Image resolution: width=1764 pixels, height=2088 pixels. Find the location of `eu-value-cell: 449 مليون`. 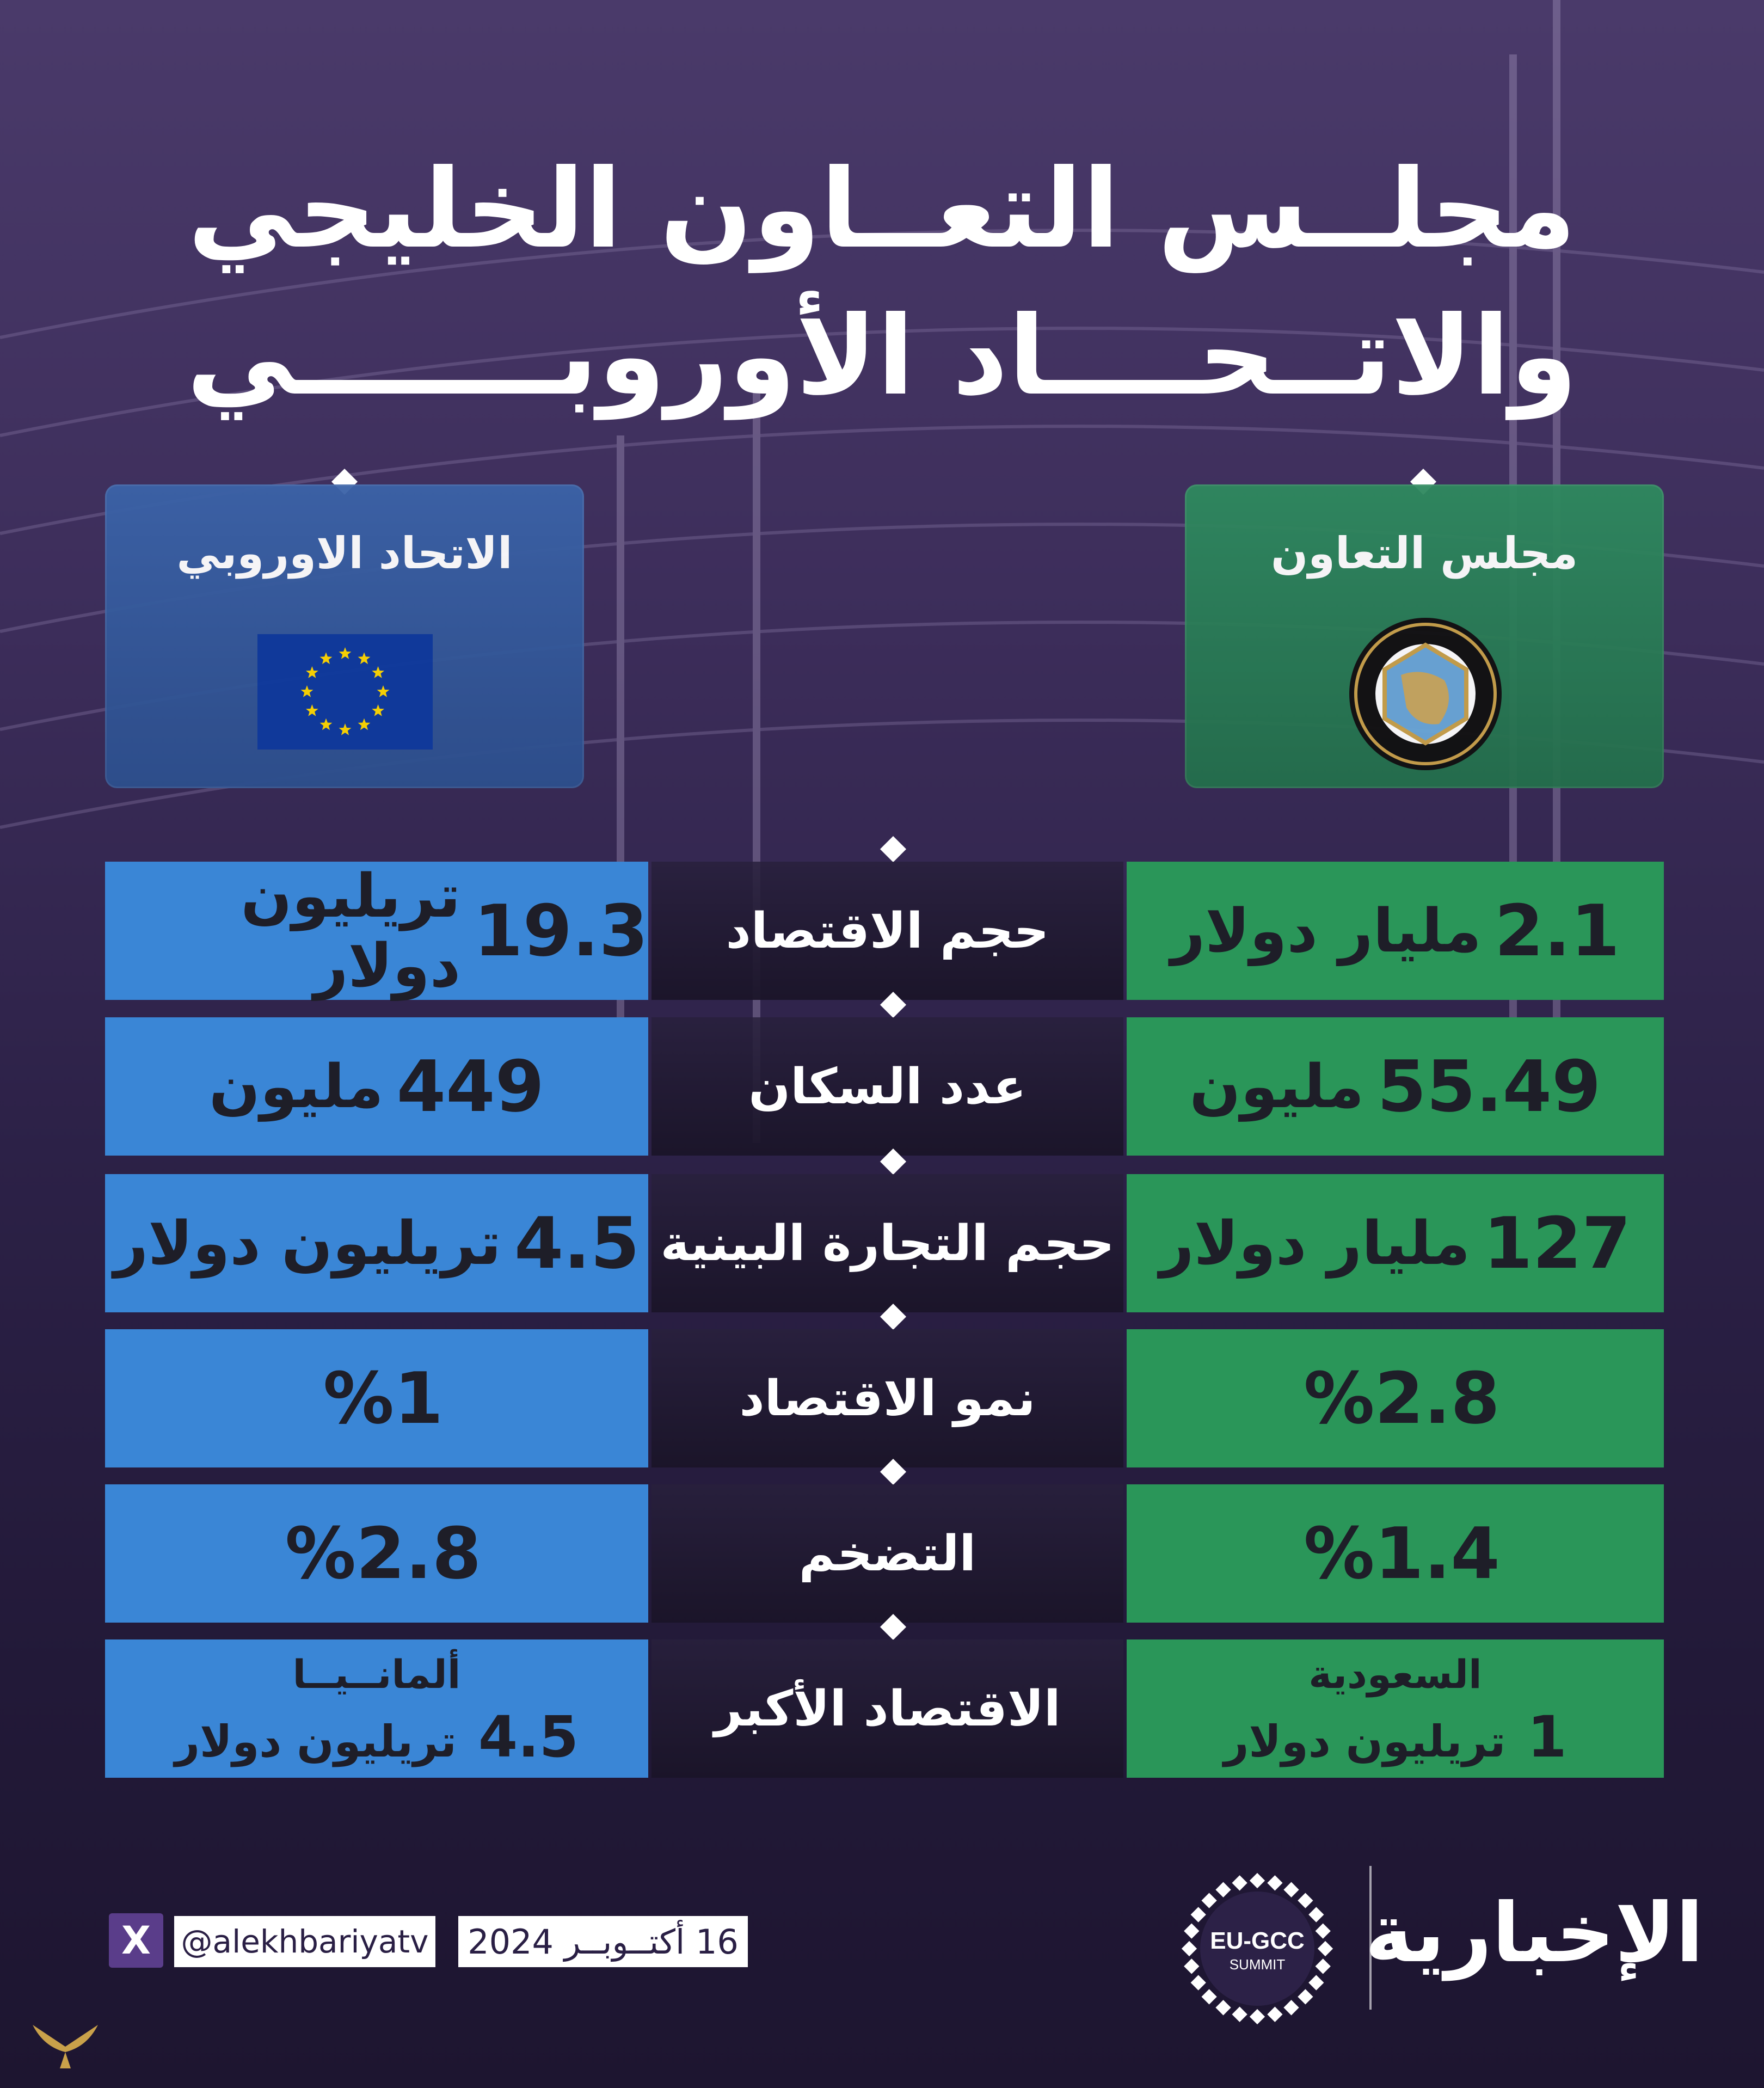

eu-value-cell: 449 مليون is located at coordinates (376, 1086).